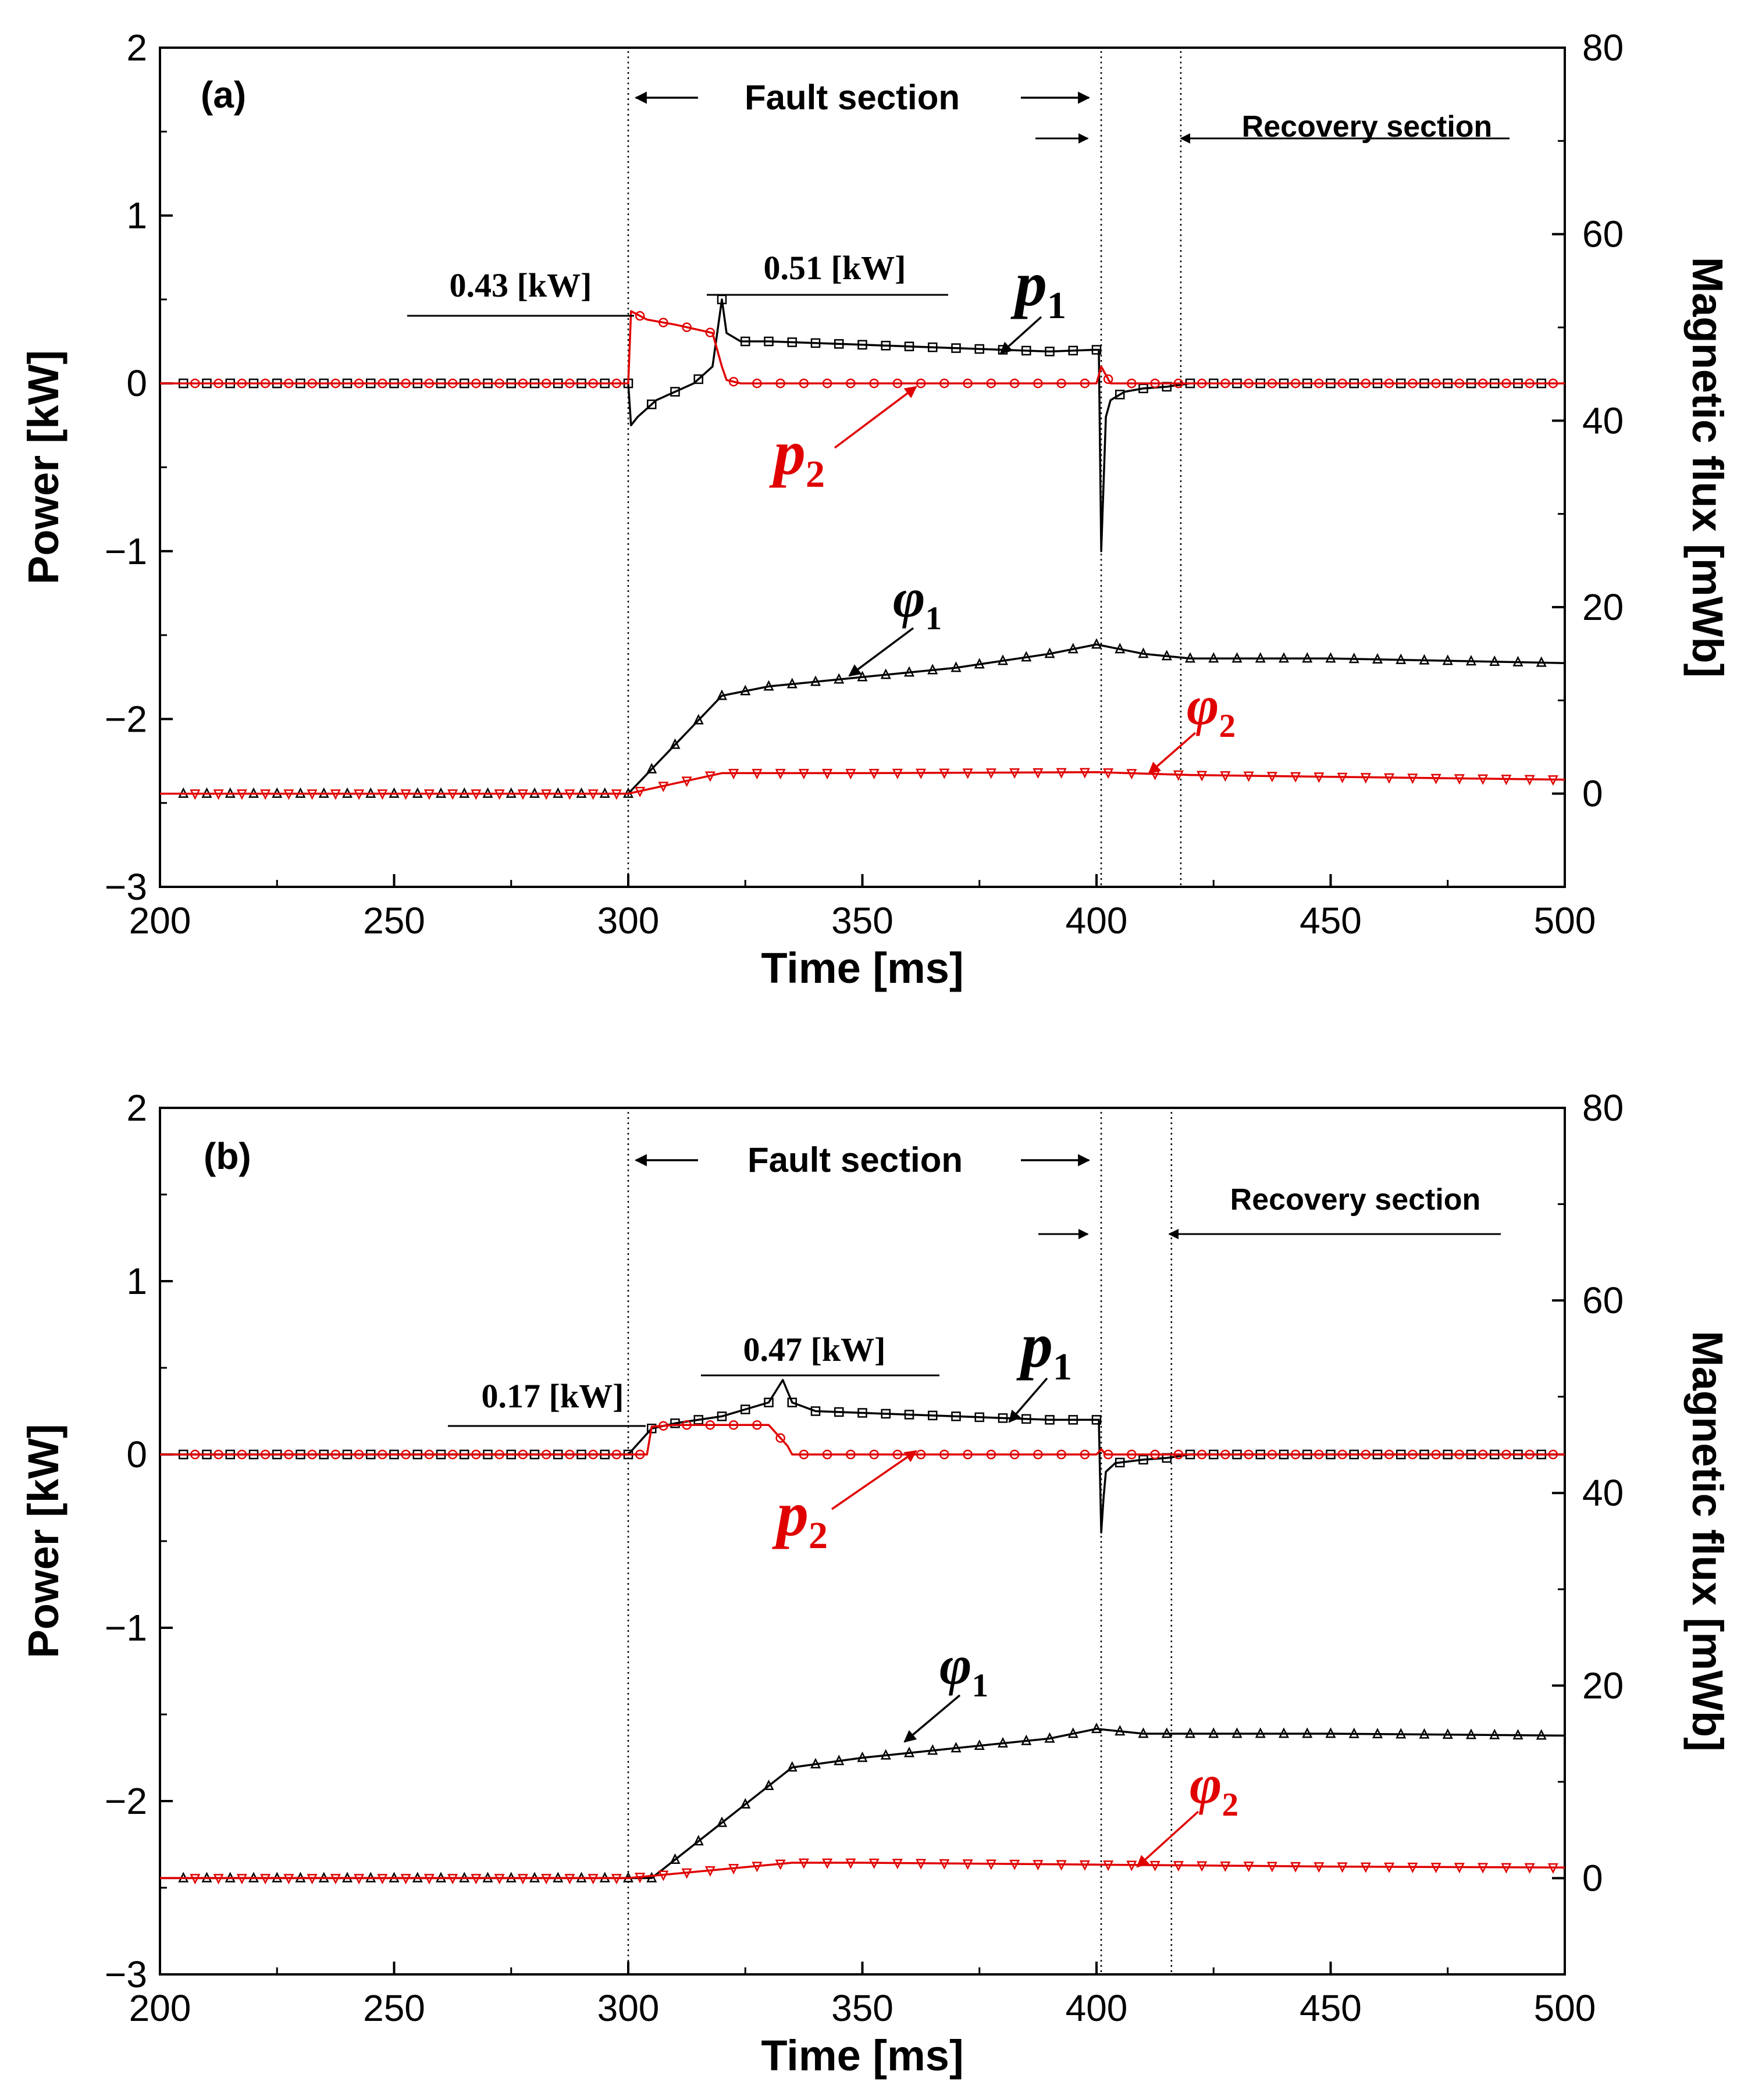 The width and height of the screenshot is (1755, 2100). What do you see at coordinates (126, 1801) in the screenshot?
I see `y-tick-label: −2` at bounding box center [126, 1801].